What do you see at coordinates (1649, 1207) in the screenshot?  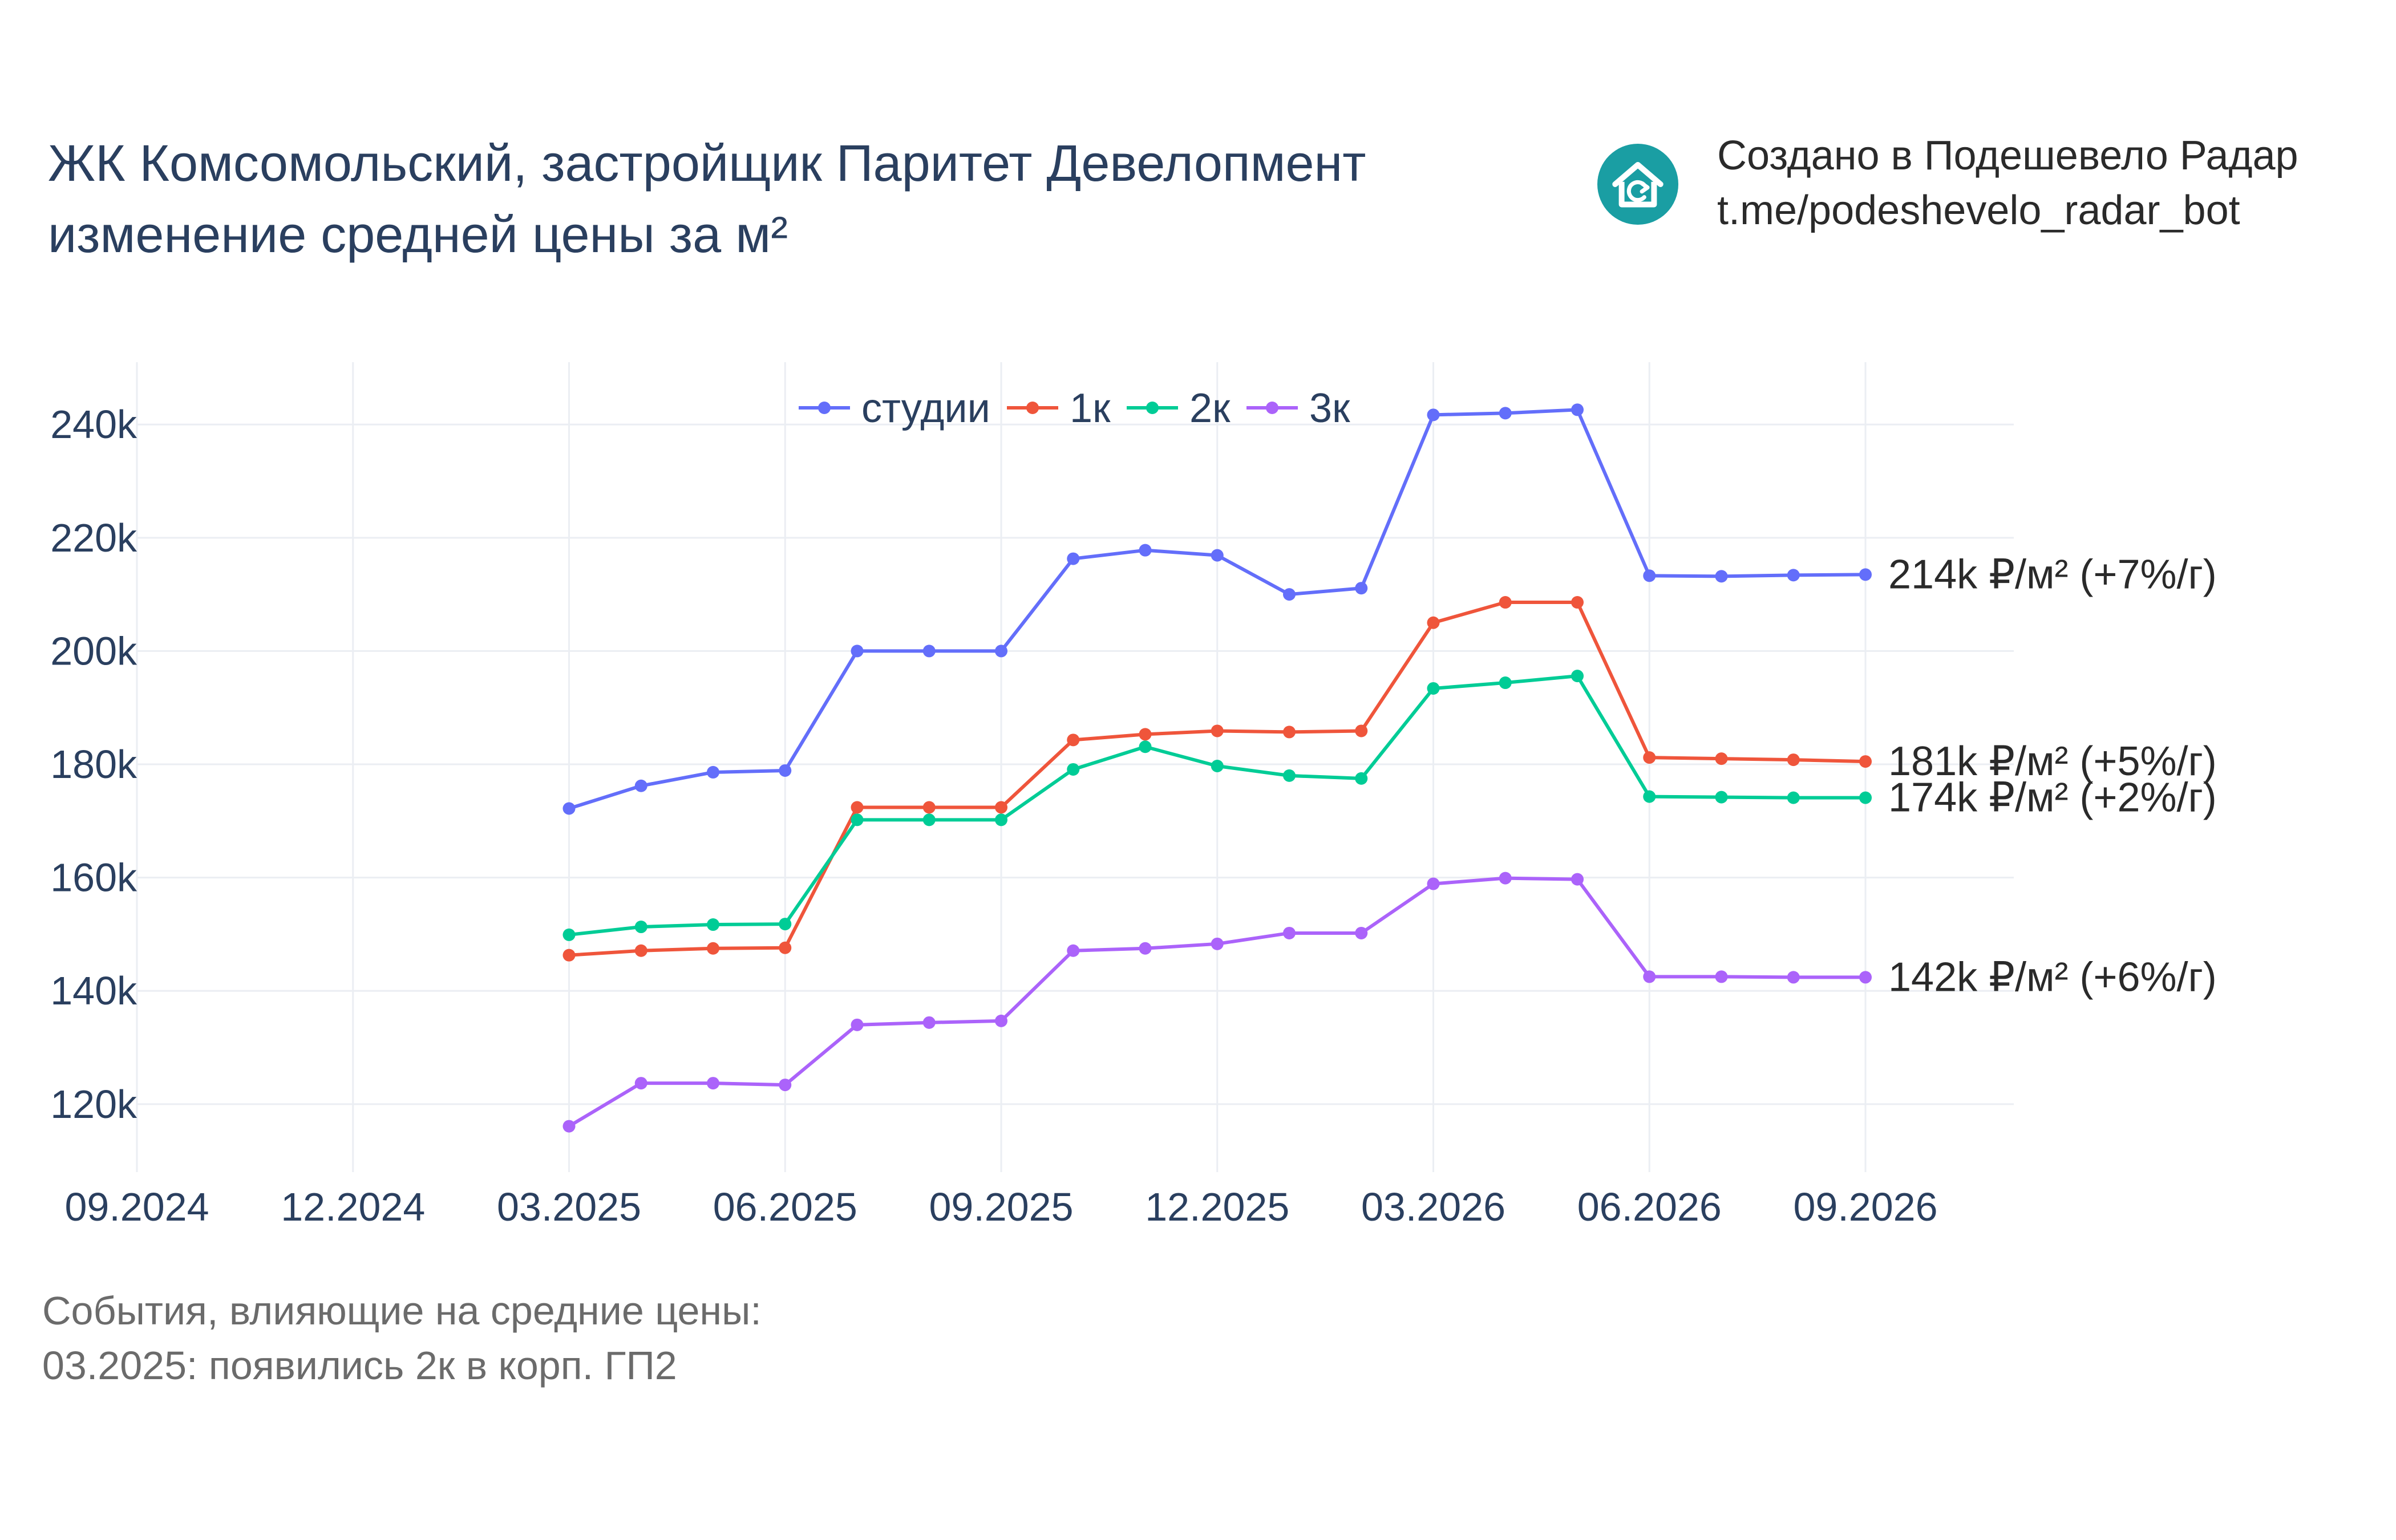 I see `x-tick-label: 06.2026` at bounding box center [1649, 1207].